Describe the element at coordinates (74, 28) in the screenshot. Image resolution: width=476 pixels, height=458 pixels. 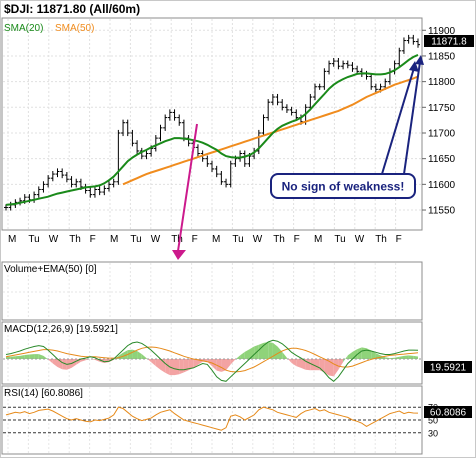
I see `legend-sma50: SMA(50)` at that location.